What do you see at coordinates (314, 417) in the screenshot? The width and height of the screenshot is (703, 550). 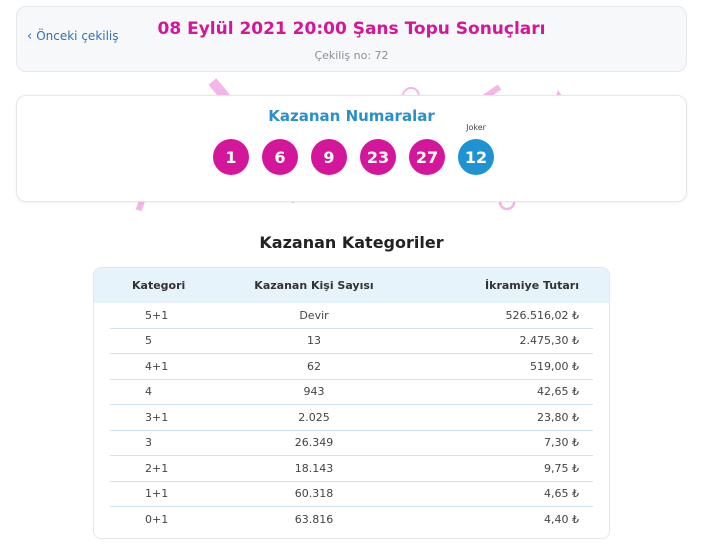 I see `row-winners: 2.025` at bounding box center [314, 417].